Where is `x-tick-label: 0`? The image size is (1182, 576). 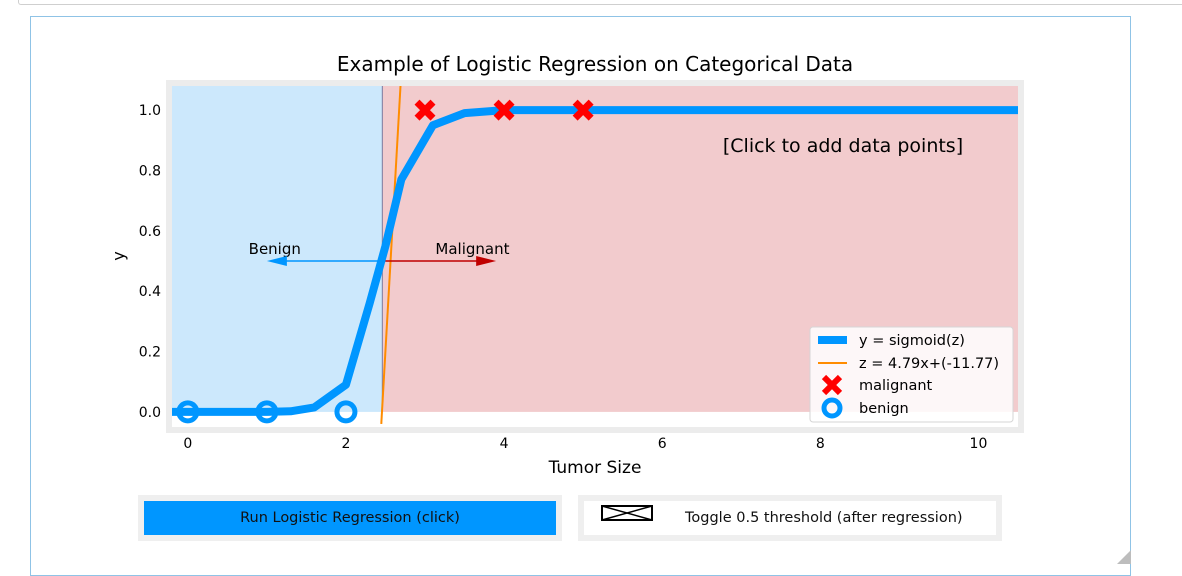
x-tick-label: 0 is located at coordinates (187, 444).